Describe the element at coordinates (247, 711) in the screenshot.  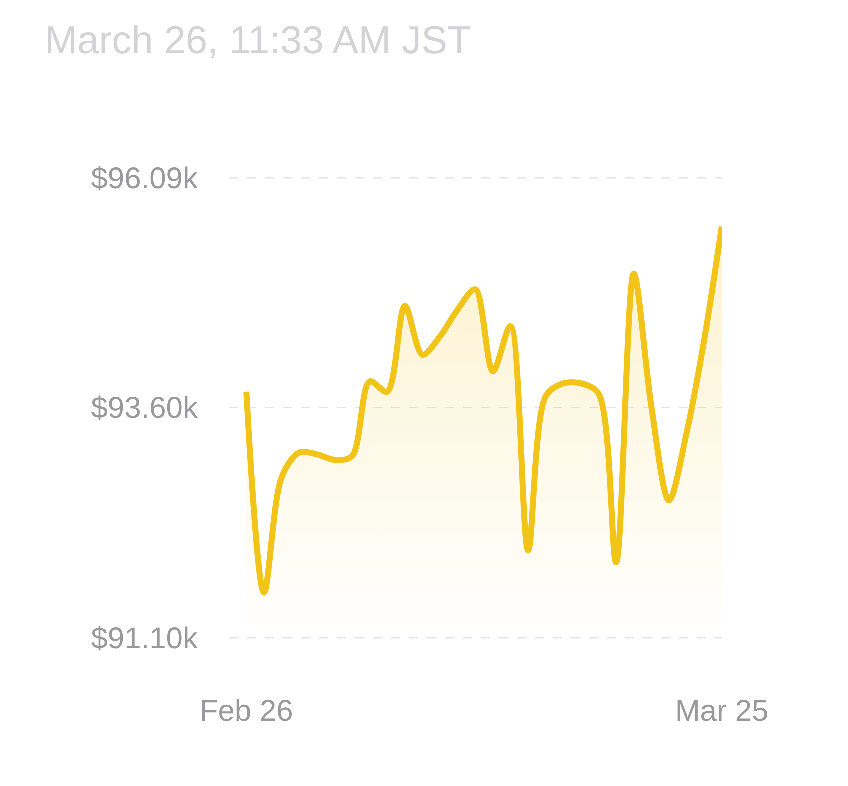
I see `x-tick-label: Feb 26` at that location.